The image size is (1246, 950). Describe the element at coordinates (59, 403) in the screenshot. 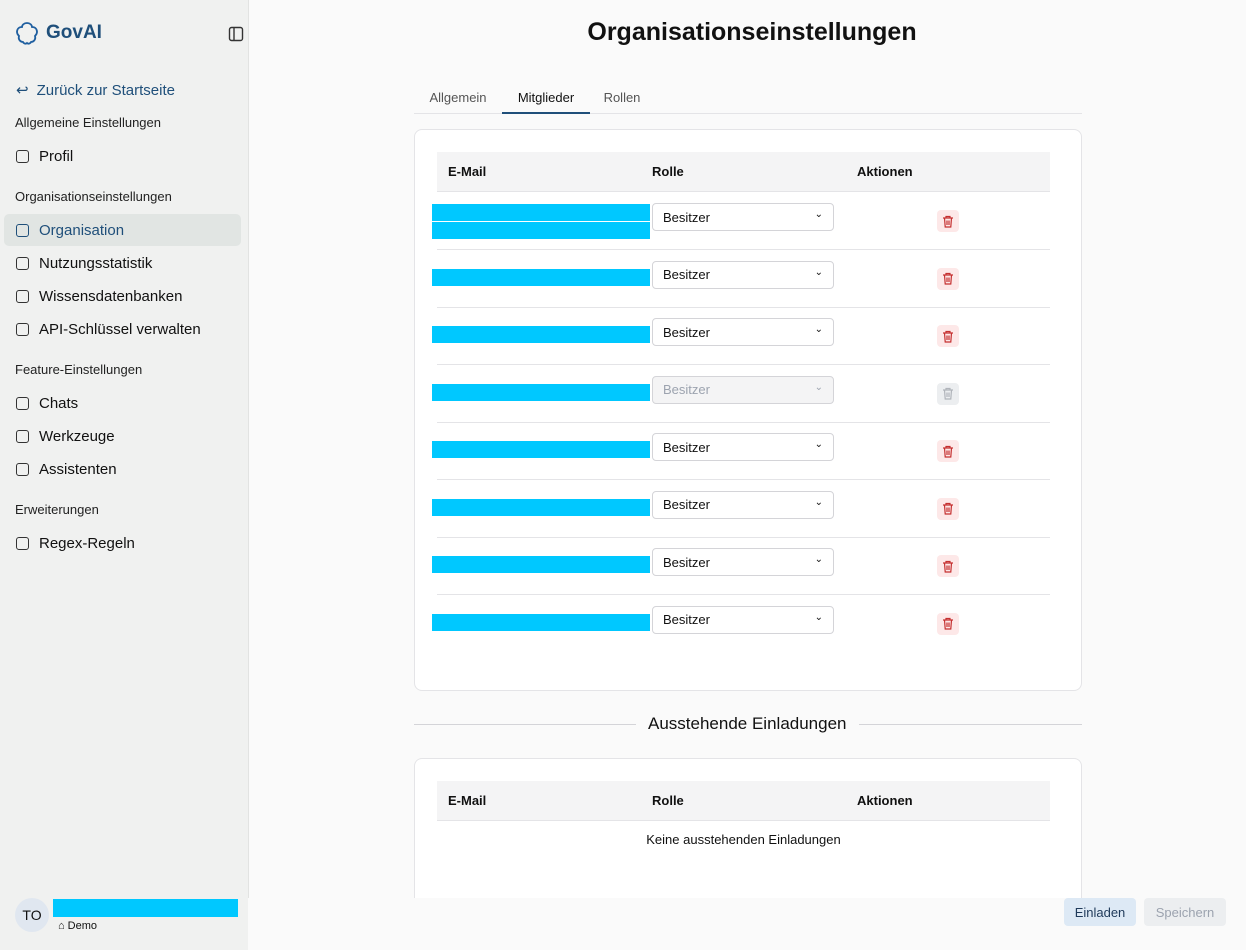

I see `nav-label: Chats` at that location.